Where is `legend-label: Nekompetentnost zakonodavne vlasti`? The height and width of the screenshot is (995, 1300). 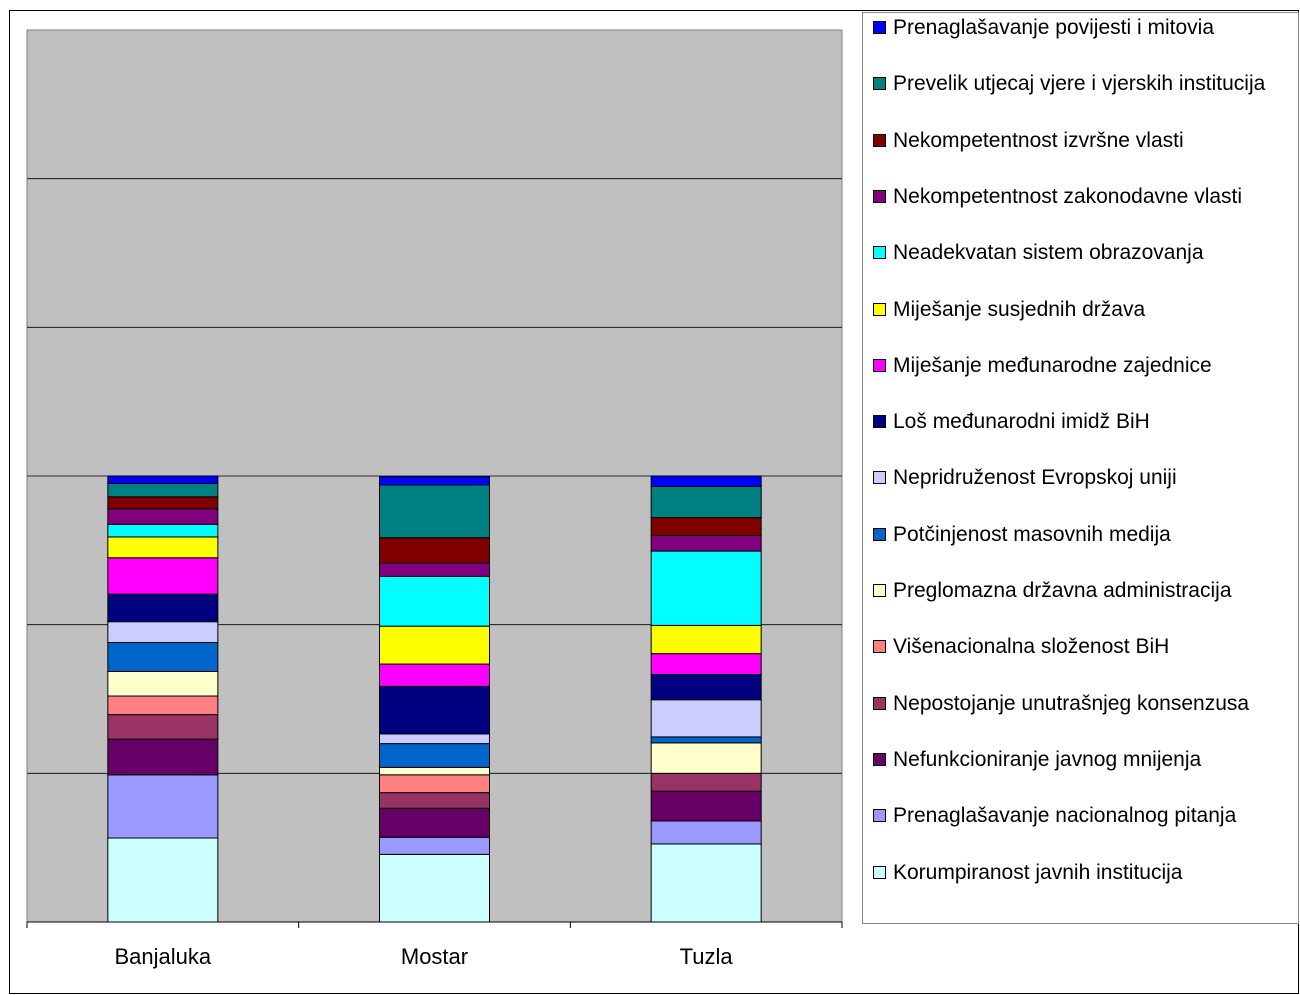
legend-label: Nekompetentnost zakonodavne vlasti is located at coordinates (1068, 196).